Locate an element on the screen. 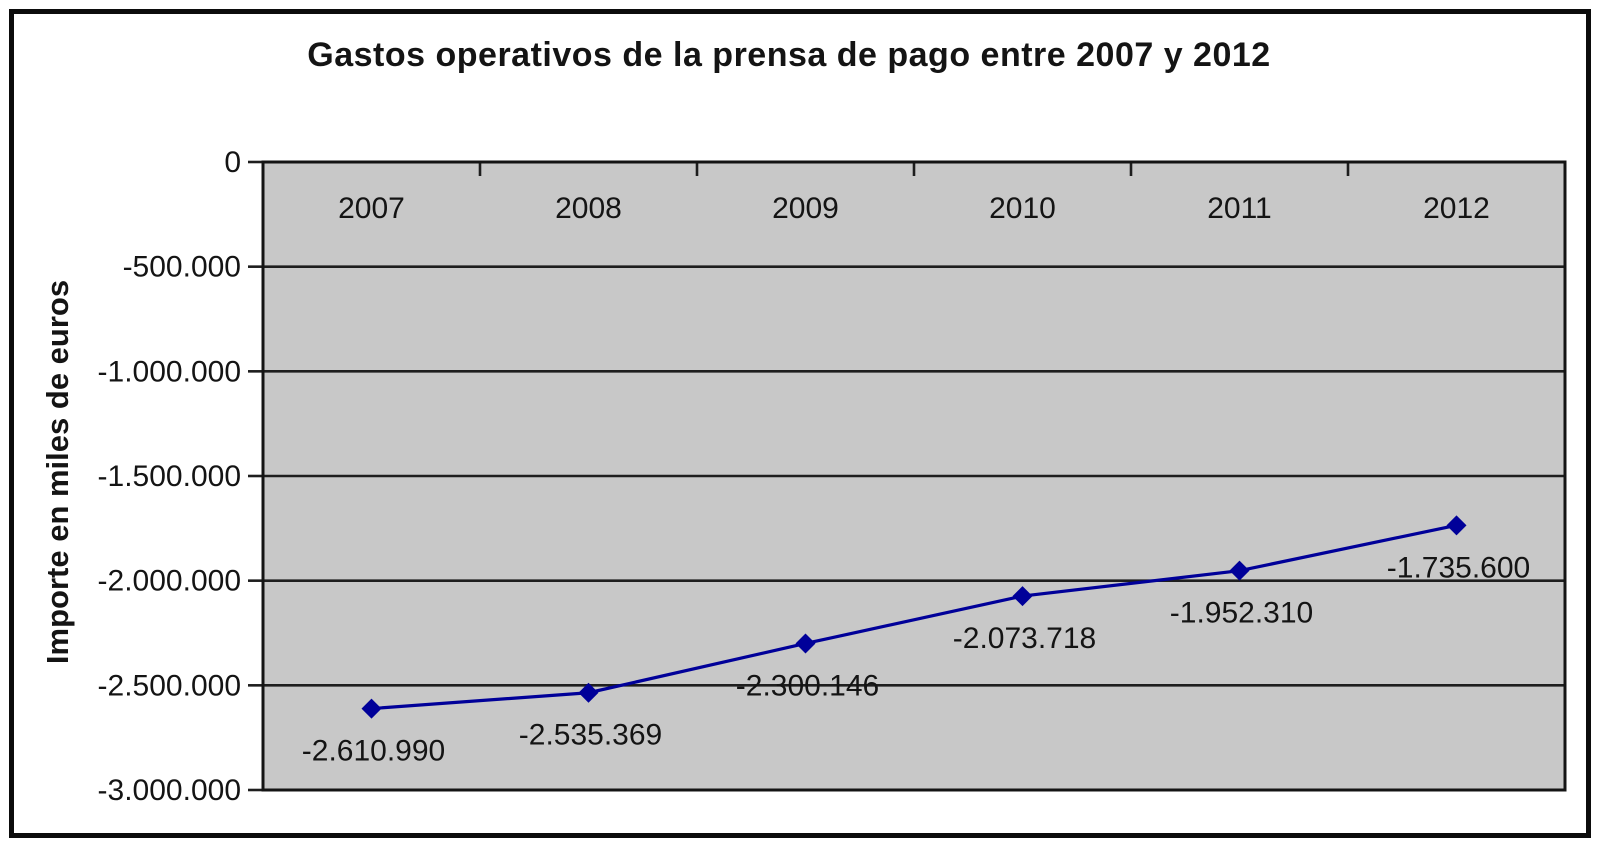 Image resolution: width=1600 pixels, height=847 pixels. x-tick-label: 2008 is located at coordinates (588, 208).